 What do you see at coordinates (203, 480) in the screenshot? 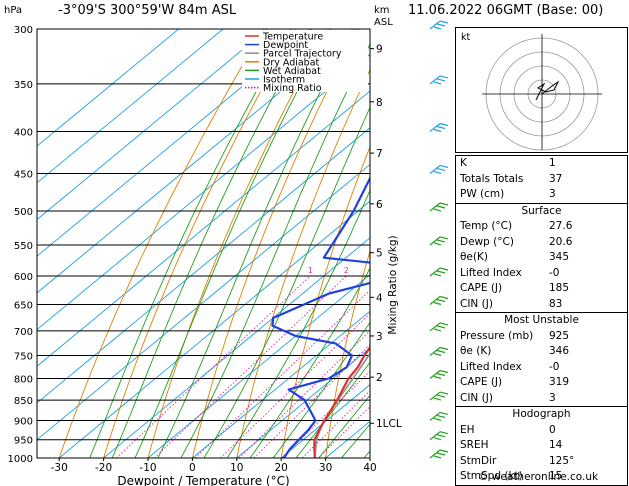
I see `x-axis-title: Dewpoint / Temperature (°C)` at bounding box center [203, 480].